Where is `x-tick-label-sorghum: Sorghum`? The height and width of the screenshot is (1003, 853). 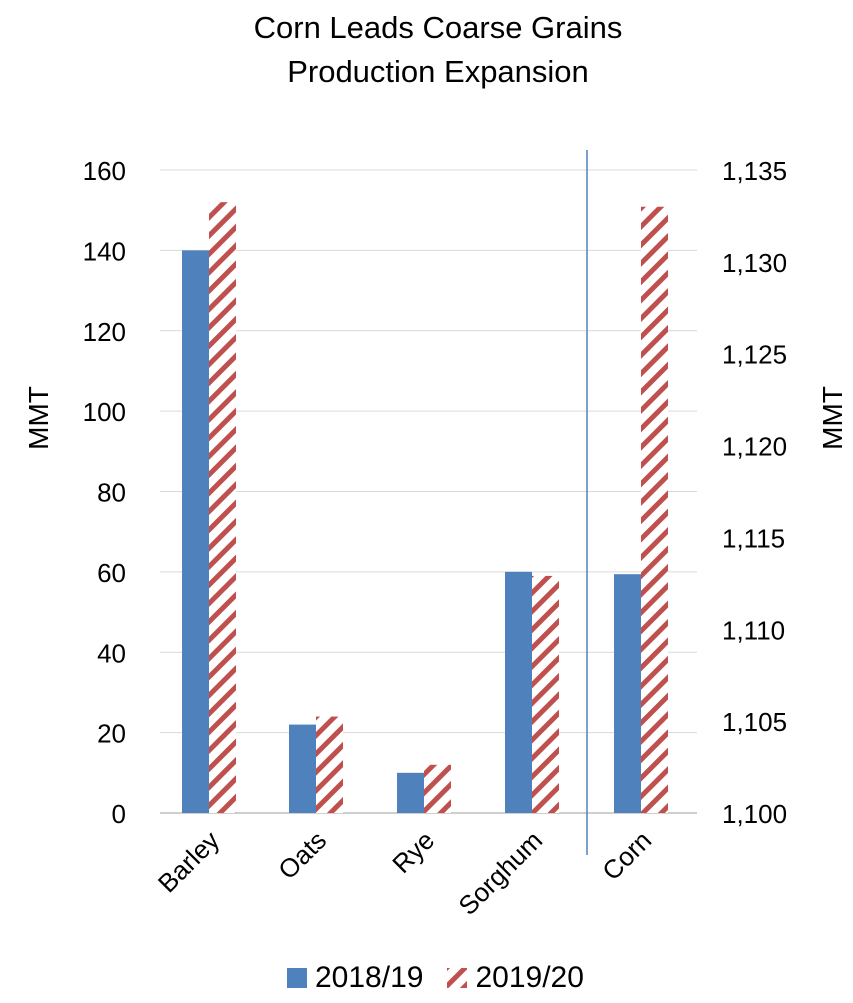
x-tick-label-sorghum: Sorghum is located at coordinates (500, 873).